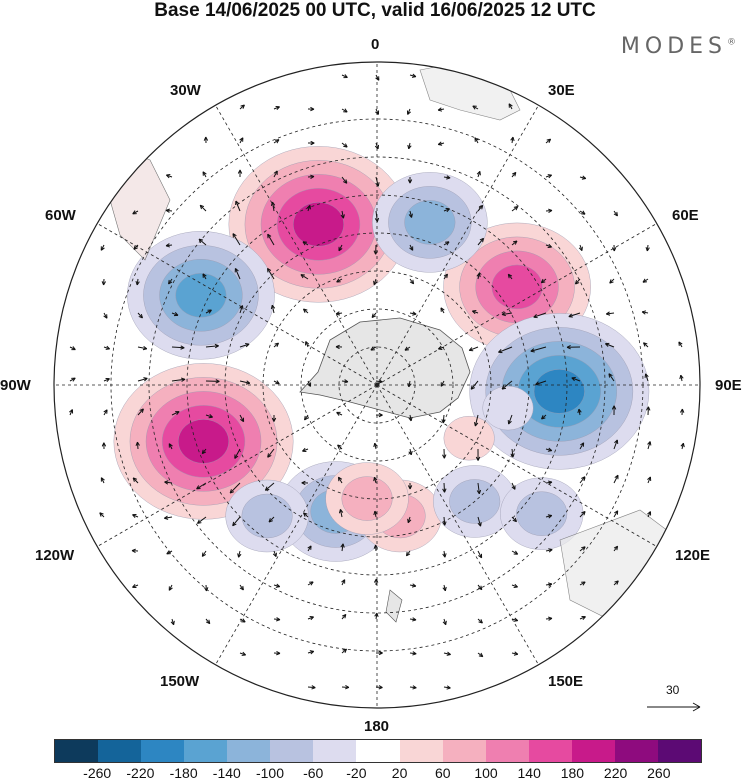 The height and width of the screenshot is (783, 750). What do you see at coordinates (356, 773) in the screenshot?
I see `colorbar-tick-label: -20` at bounding box center [356, 773].